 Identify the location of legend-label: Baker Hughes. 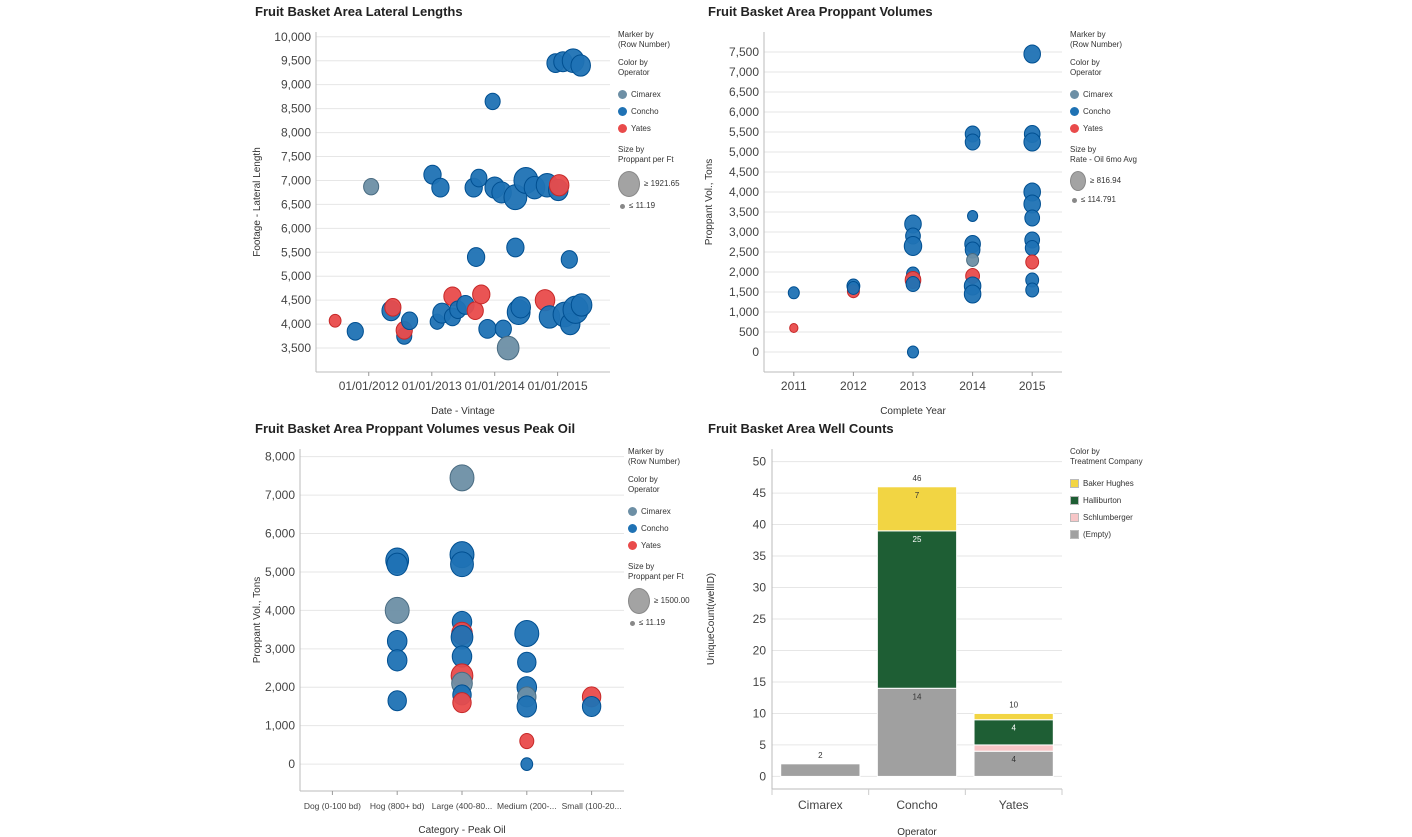
(1108, 483).